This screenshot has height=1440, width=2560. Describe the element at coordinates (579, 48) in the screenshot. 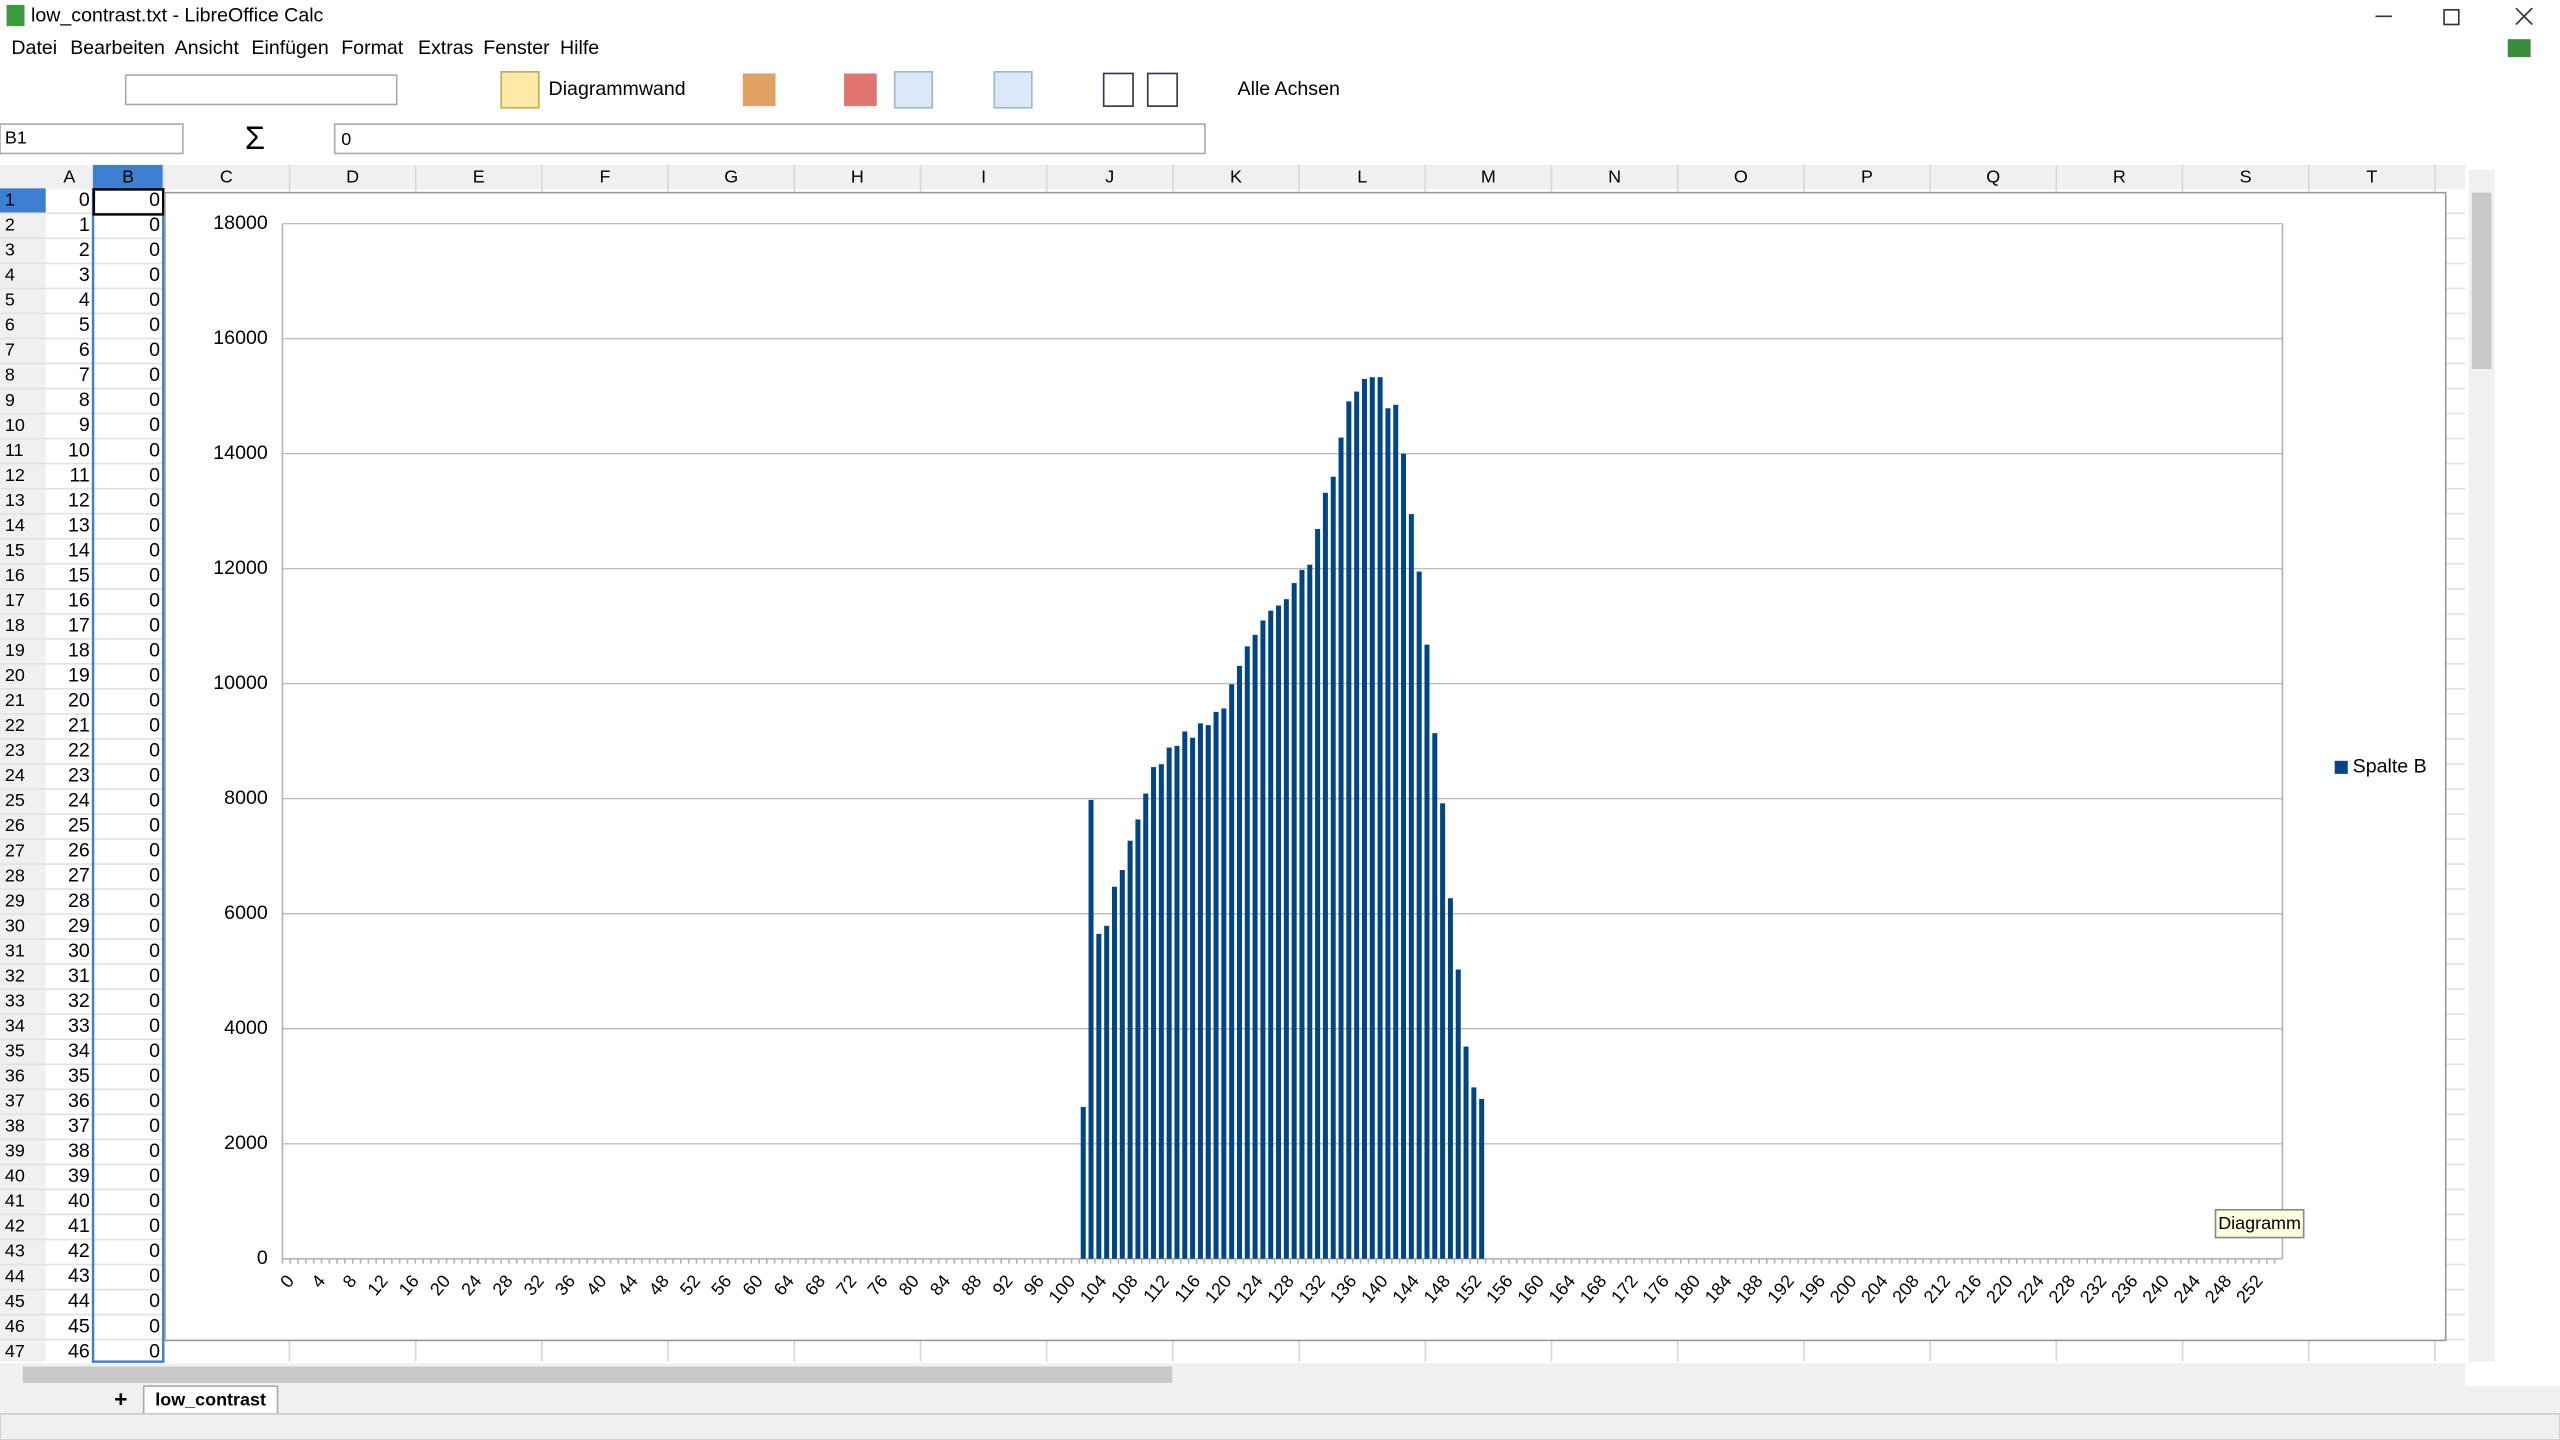

I see `menu-item: Hilfe` at that location.